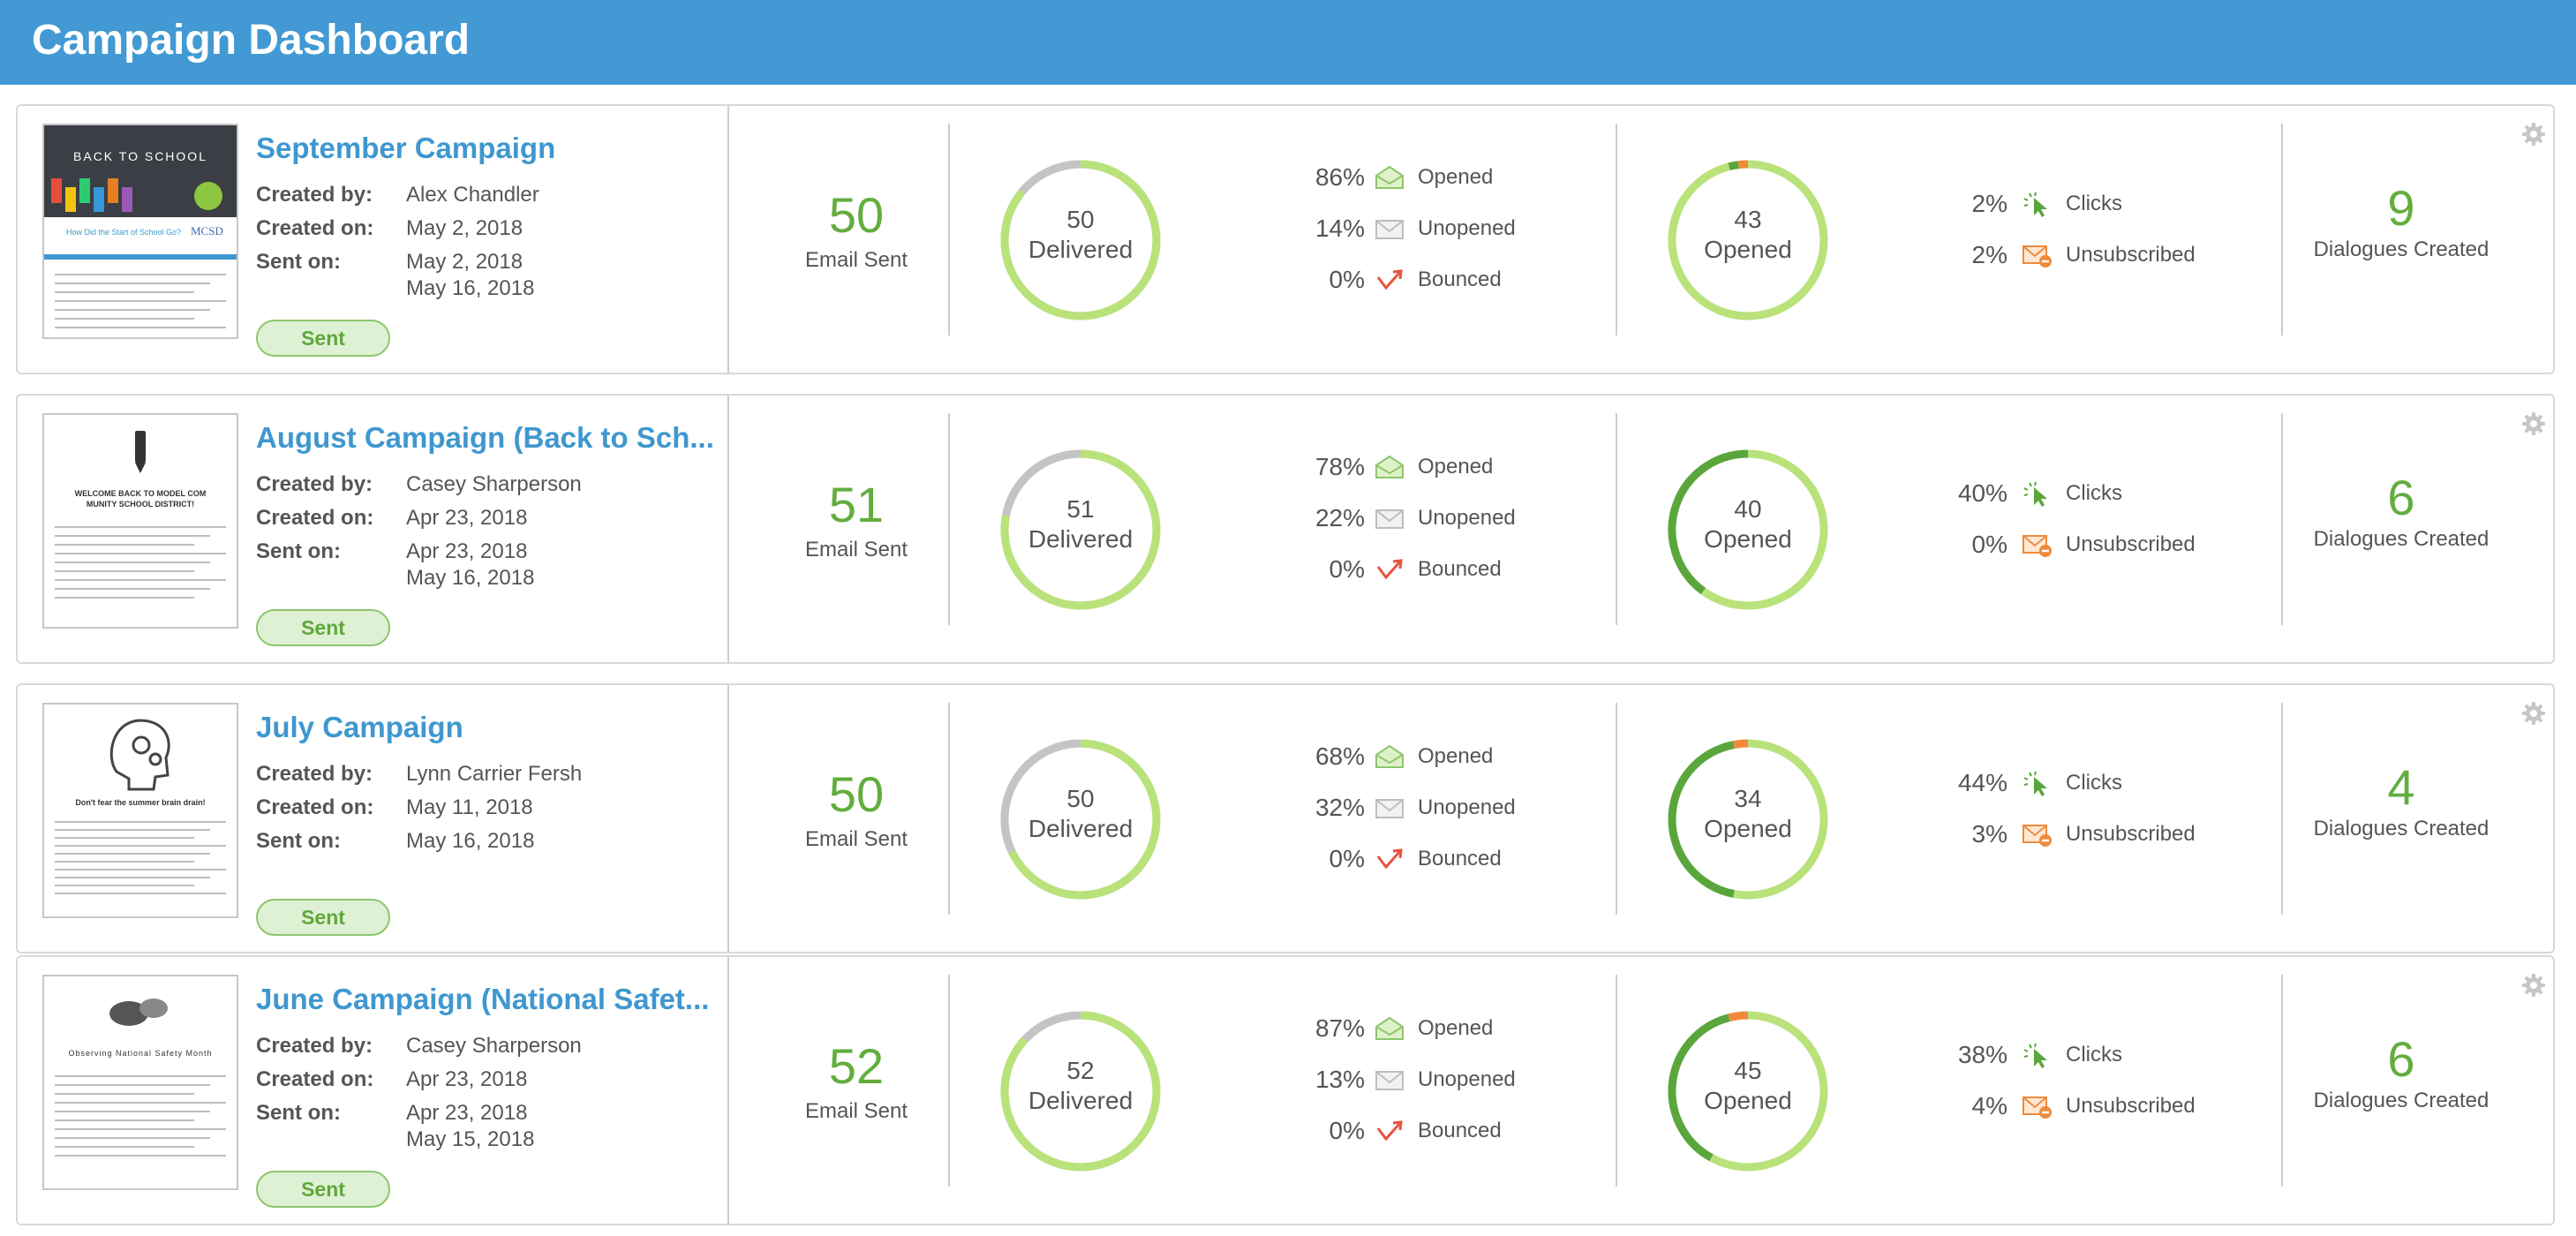 The image size is (2576, 1236). I want to click on page-title: Campaign Dashboard, so click(252, 41).